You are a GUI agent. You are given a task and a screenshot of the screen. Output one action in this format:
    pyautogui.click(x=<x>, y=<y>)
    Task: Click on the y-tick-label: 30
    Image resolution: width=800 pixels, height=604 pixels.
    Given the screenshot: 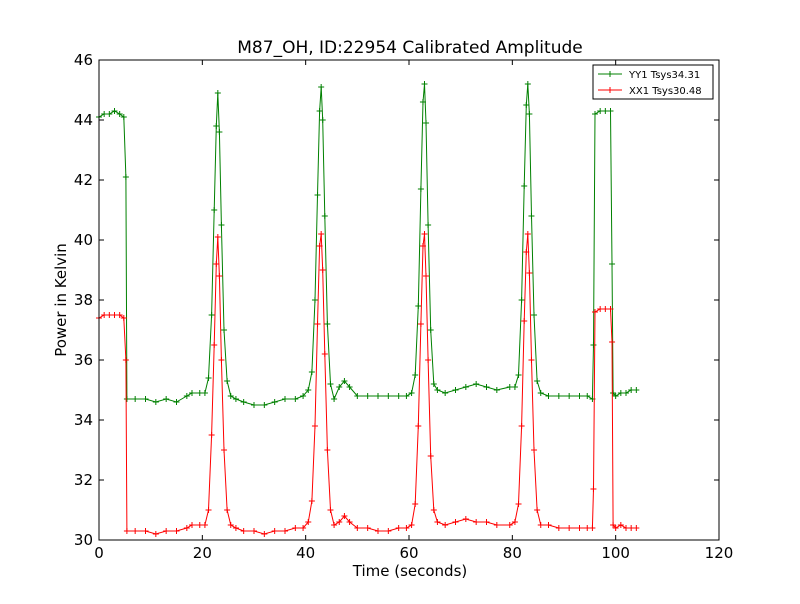 What is the action you would take?
    pyautogui.click(x=83, y=540)
    